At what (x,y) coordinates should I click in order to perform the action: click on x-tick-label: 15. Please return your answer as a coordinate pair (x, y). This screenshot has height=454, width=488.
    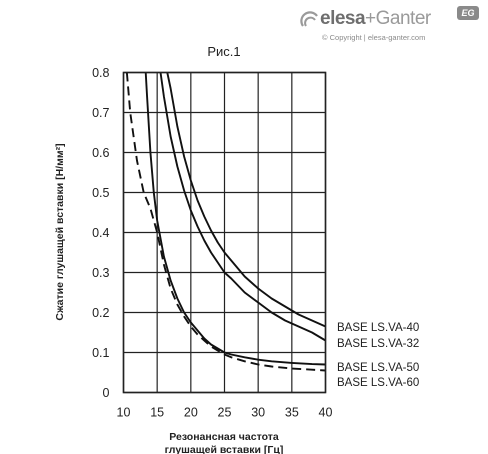
    Looking at the image, I should click on (157, 413).